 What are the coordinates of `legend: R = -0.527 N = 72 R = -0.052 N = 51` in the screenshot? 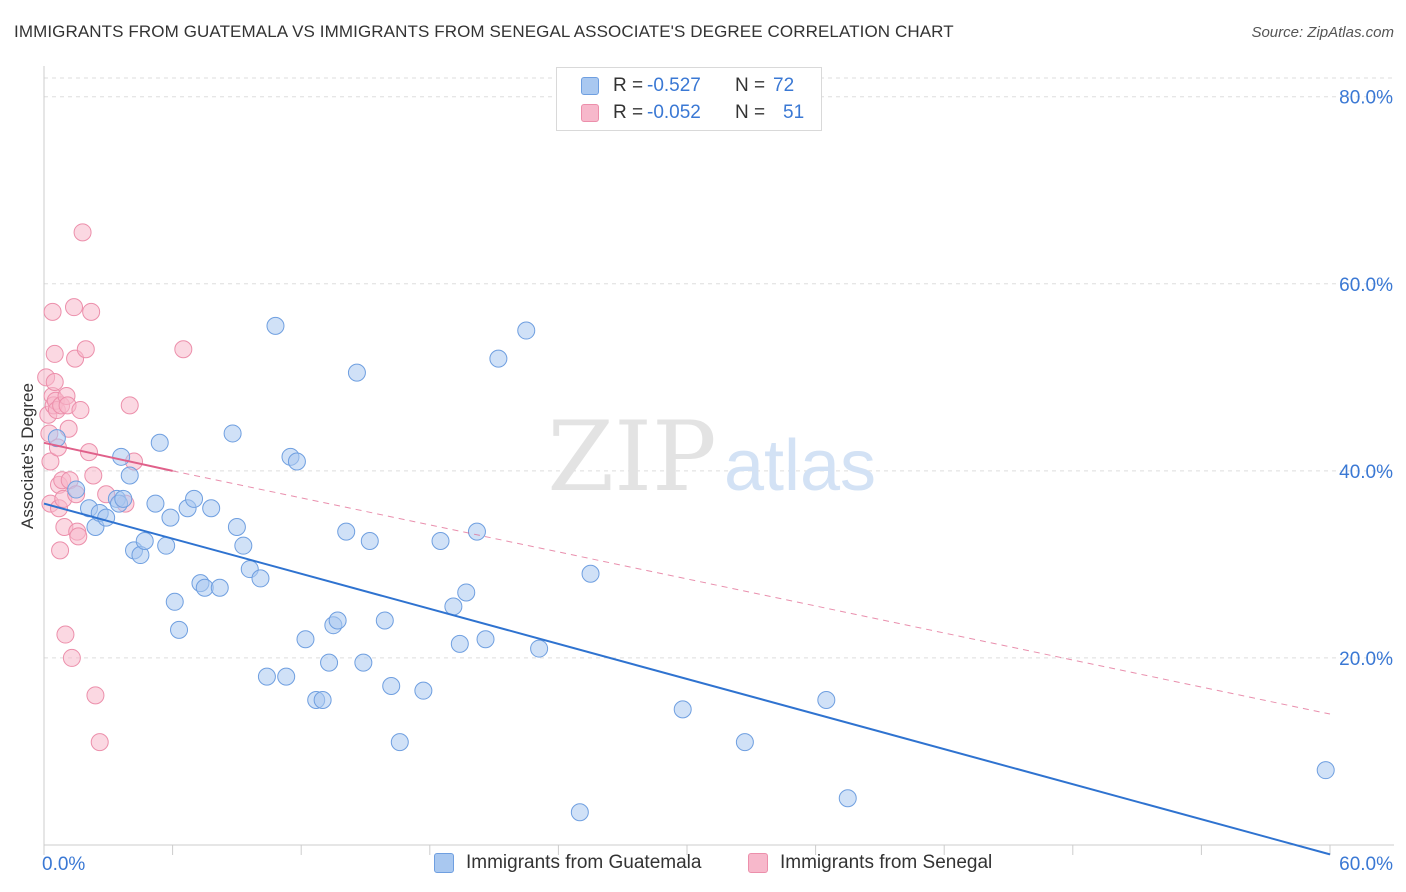 It's located at (689, 99).